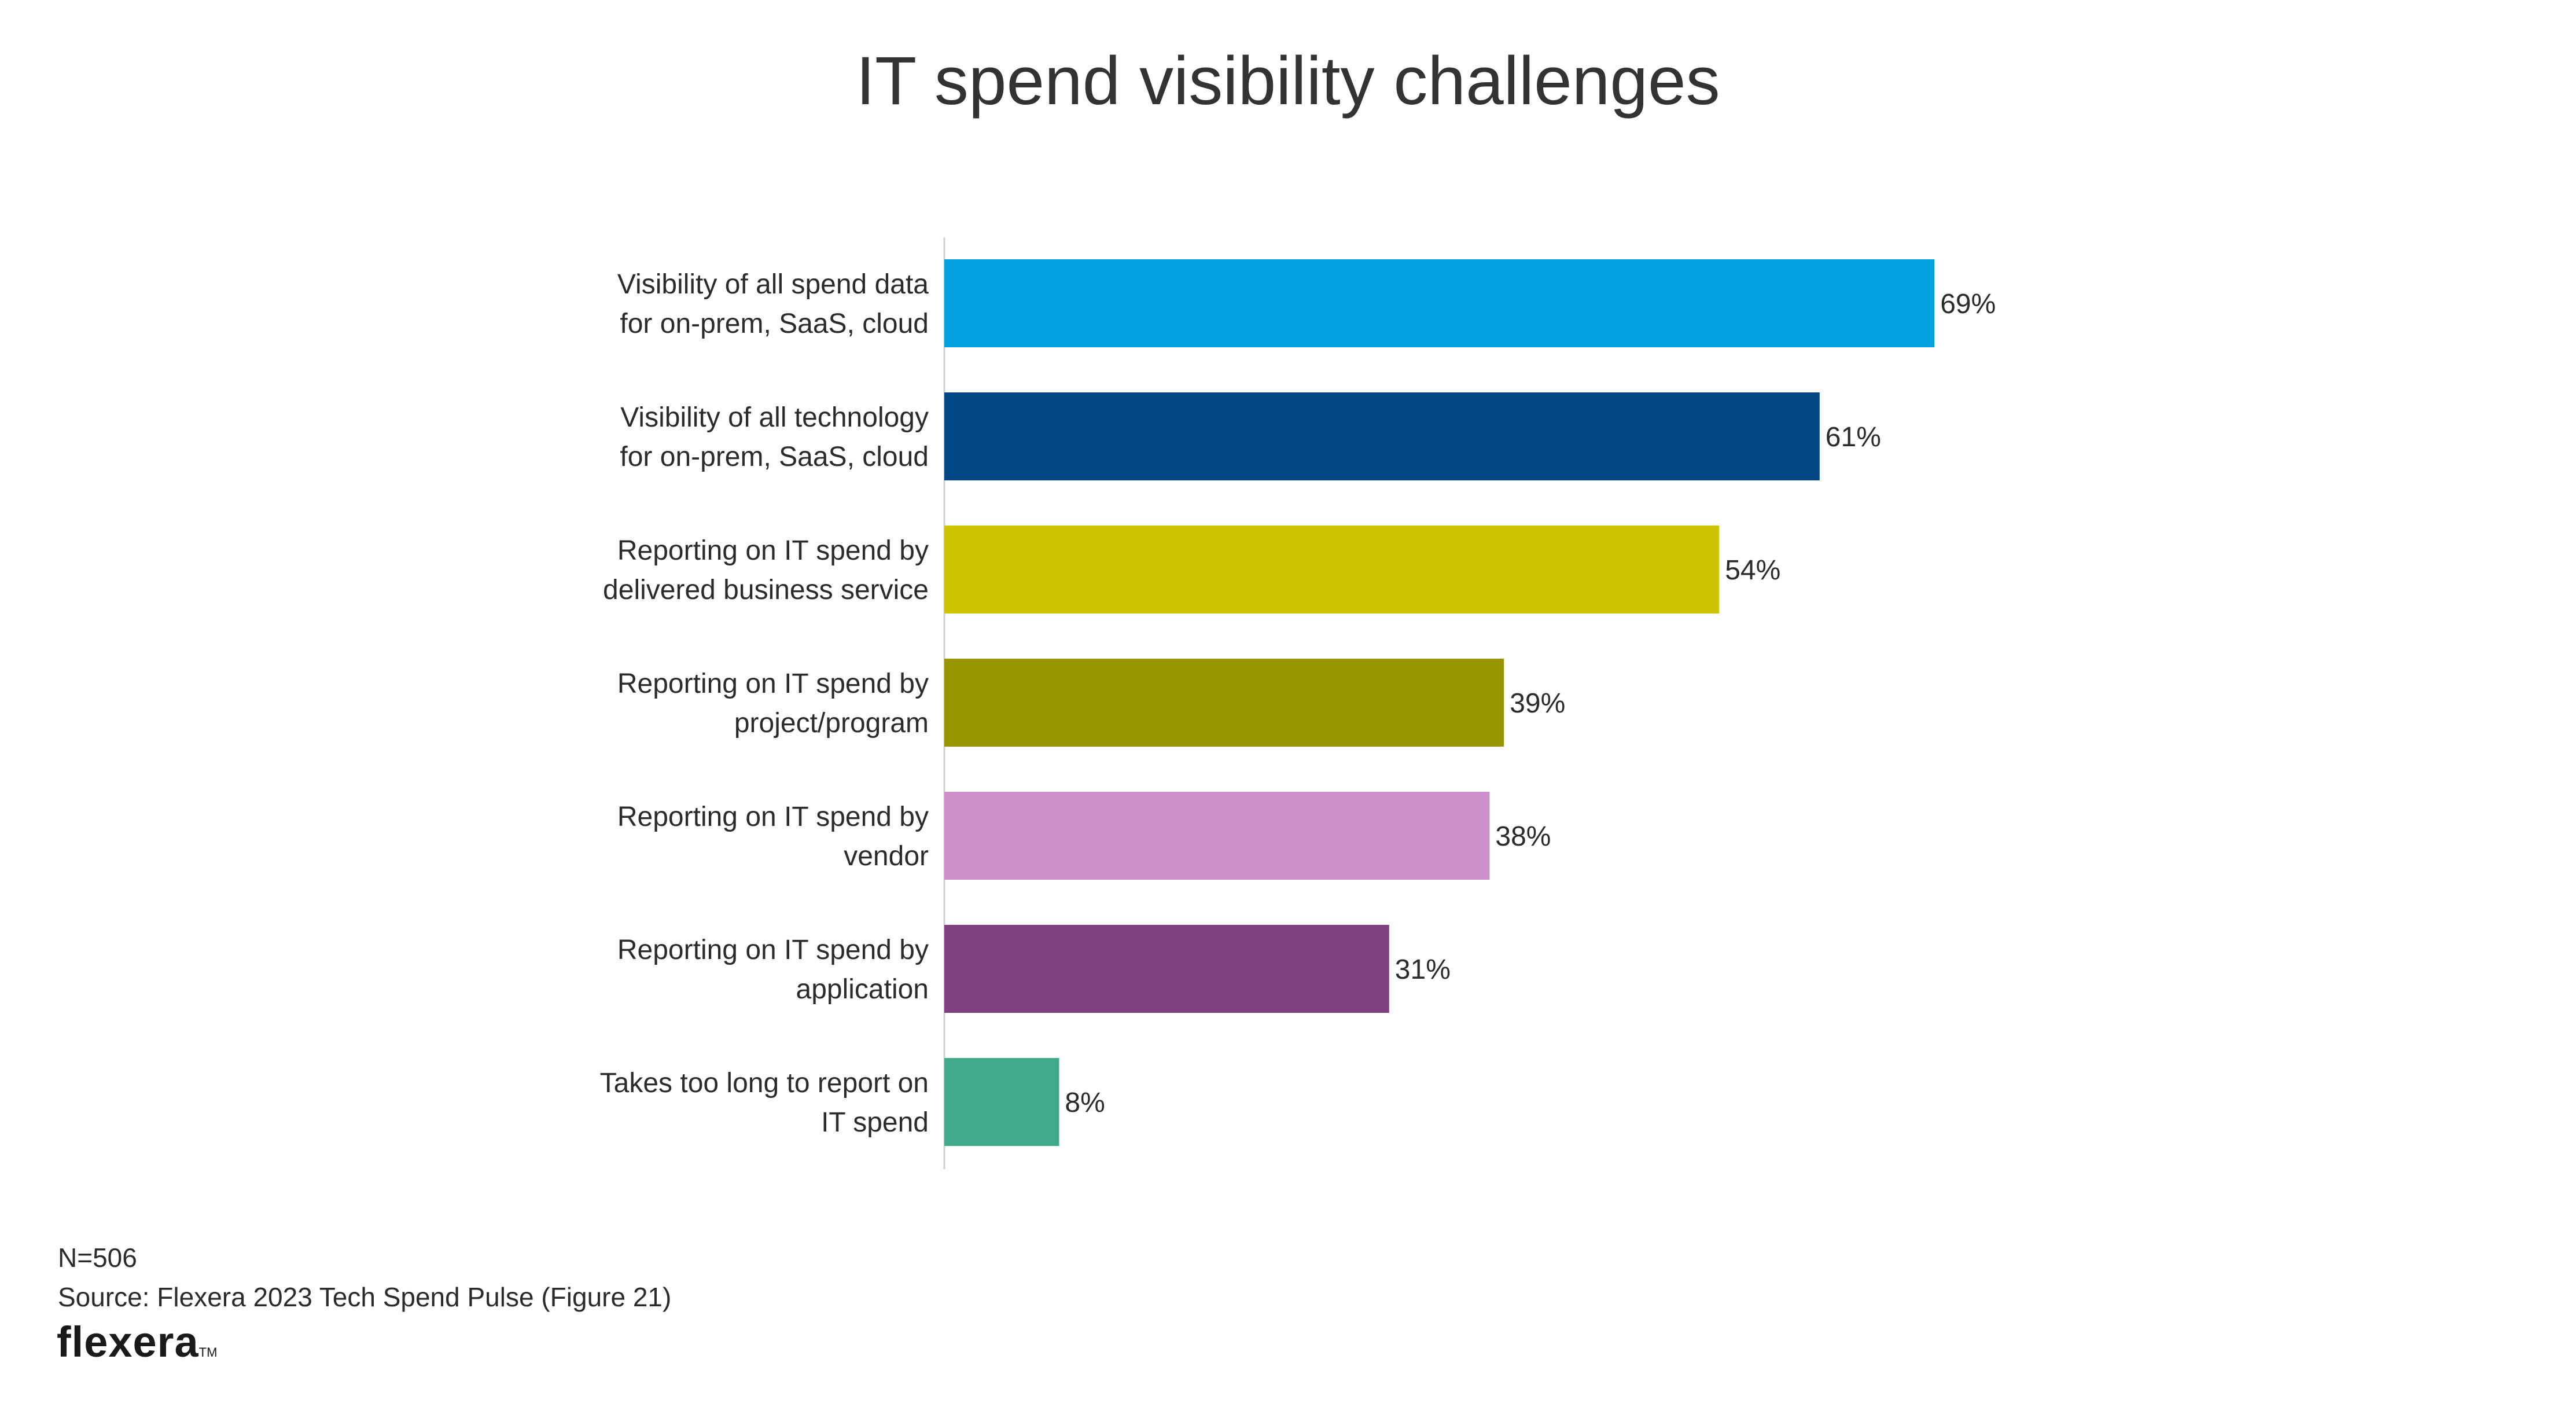 Image resolution: width=2576 pixels, height=1407 pixels. I want to click on bar-value-label: 69%, so click(1968, 304).